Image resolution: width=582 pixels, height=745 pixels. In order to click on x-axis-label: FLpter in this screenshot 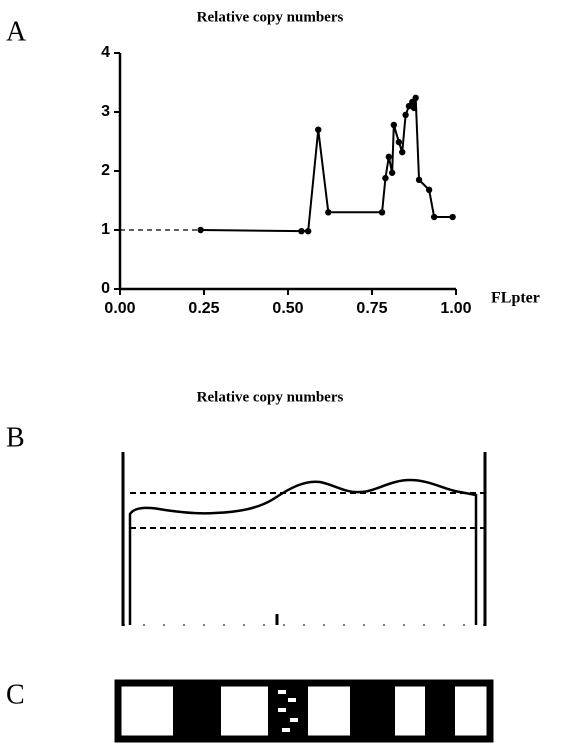, I will do `click(515, 298)`.